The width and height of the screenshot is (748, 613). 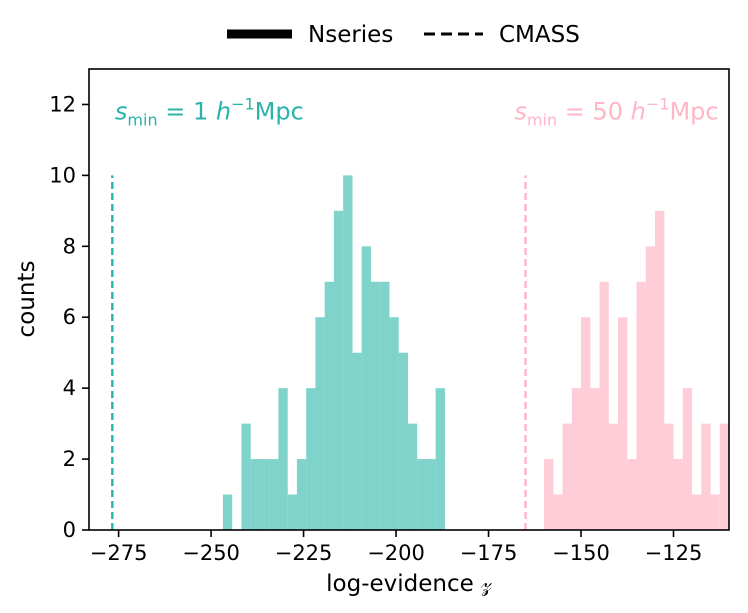 I want to click on y-tick-label: 2, so click(x=69, y=459).